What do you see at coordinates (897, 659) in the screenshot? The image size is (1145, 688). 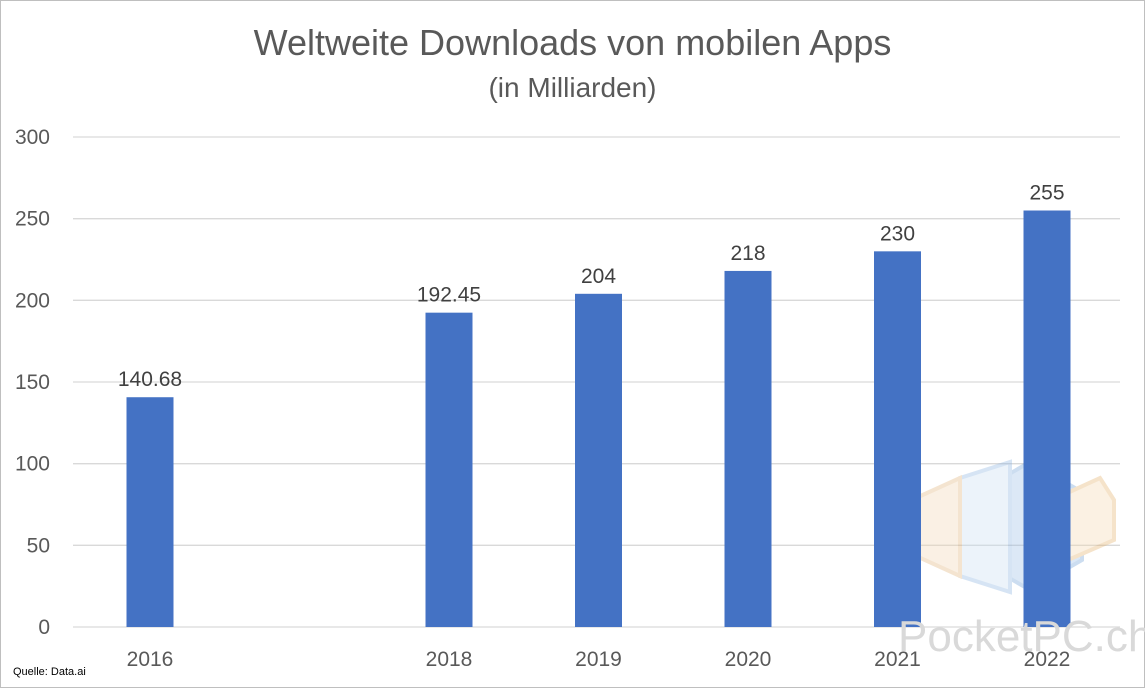 I see `x-tick-label: 2021` at bounding box center [897, 659].